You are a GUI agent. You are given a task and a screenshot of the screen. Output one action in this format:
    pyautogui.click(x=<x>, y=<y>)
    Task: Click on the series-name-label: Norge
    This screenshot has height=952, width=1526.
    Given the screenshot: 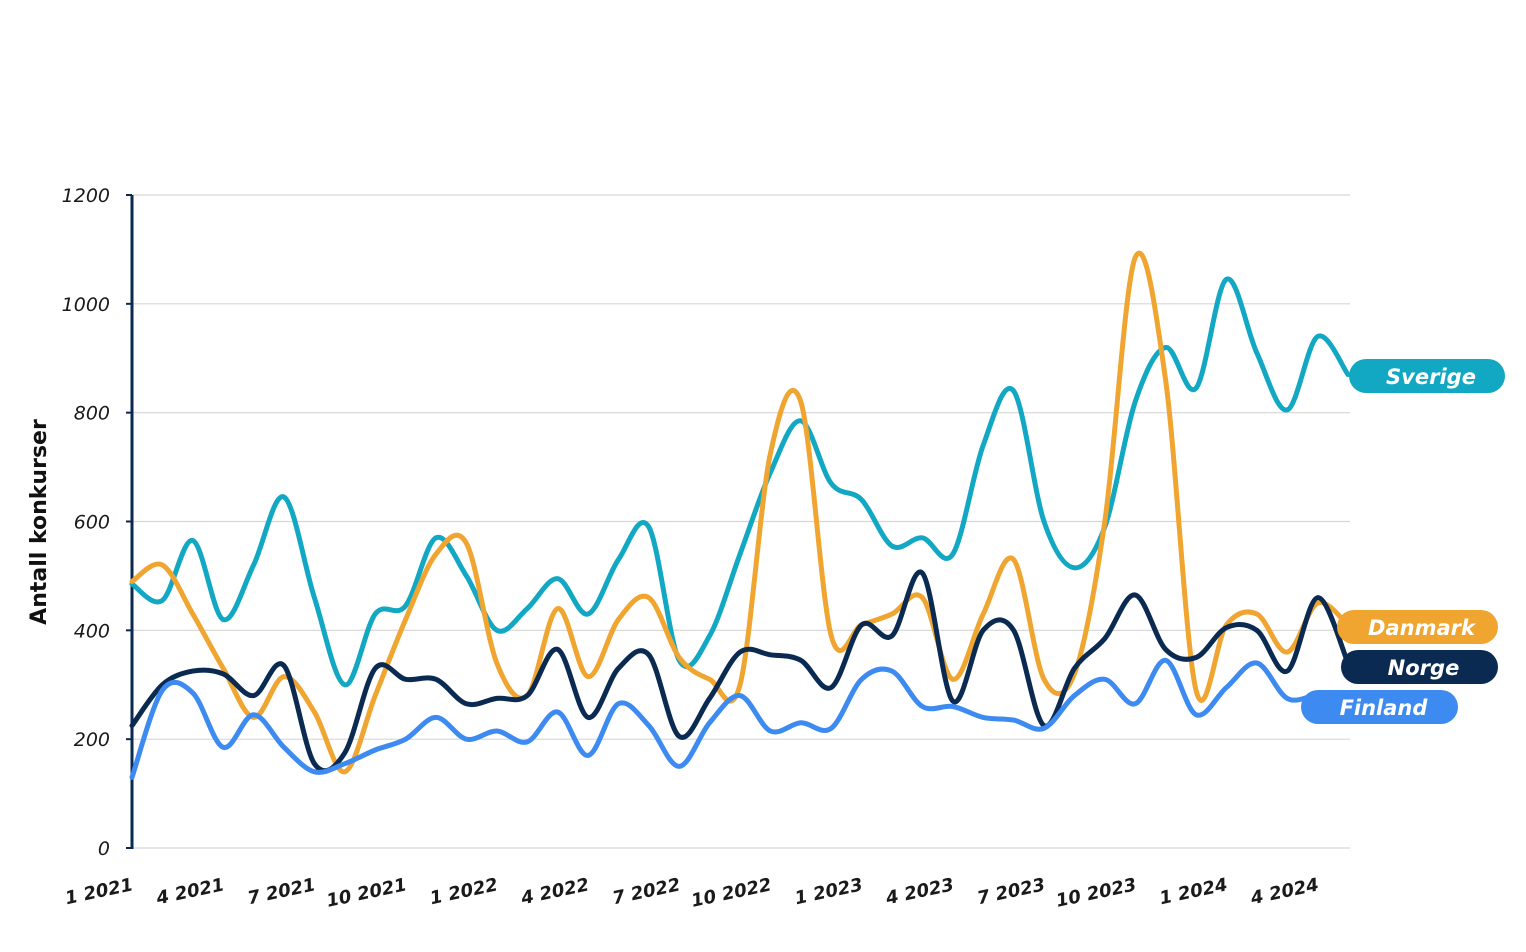 What is the action you would take?
    pyautogui.click(x=1424, y=668)
    